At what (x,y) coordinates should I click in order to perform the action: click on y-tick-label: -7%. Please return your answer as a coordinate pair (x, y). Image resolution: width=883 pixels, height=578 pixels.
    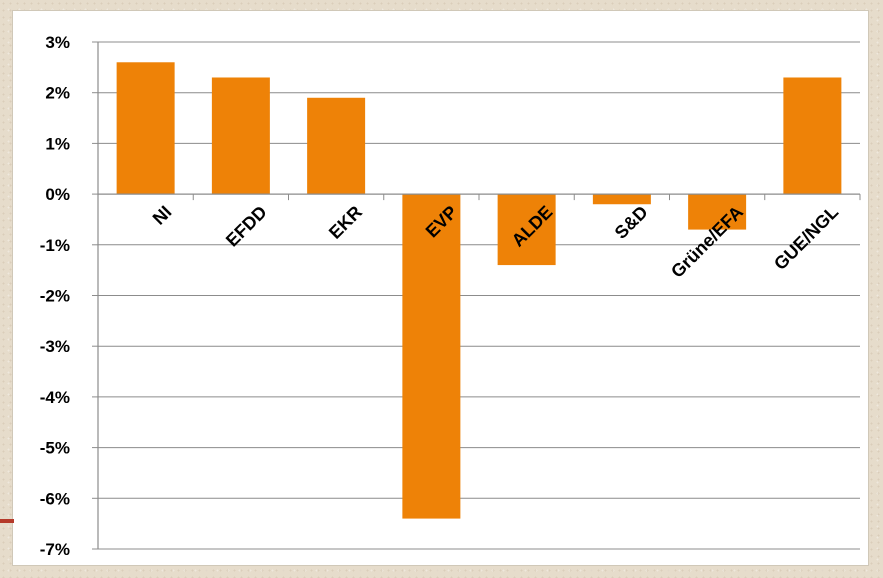
    Looking at the image, I should click on (55, 549).